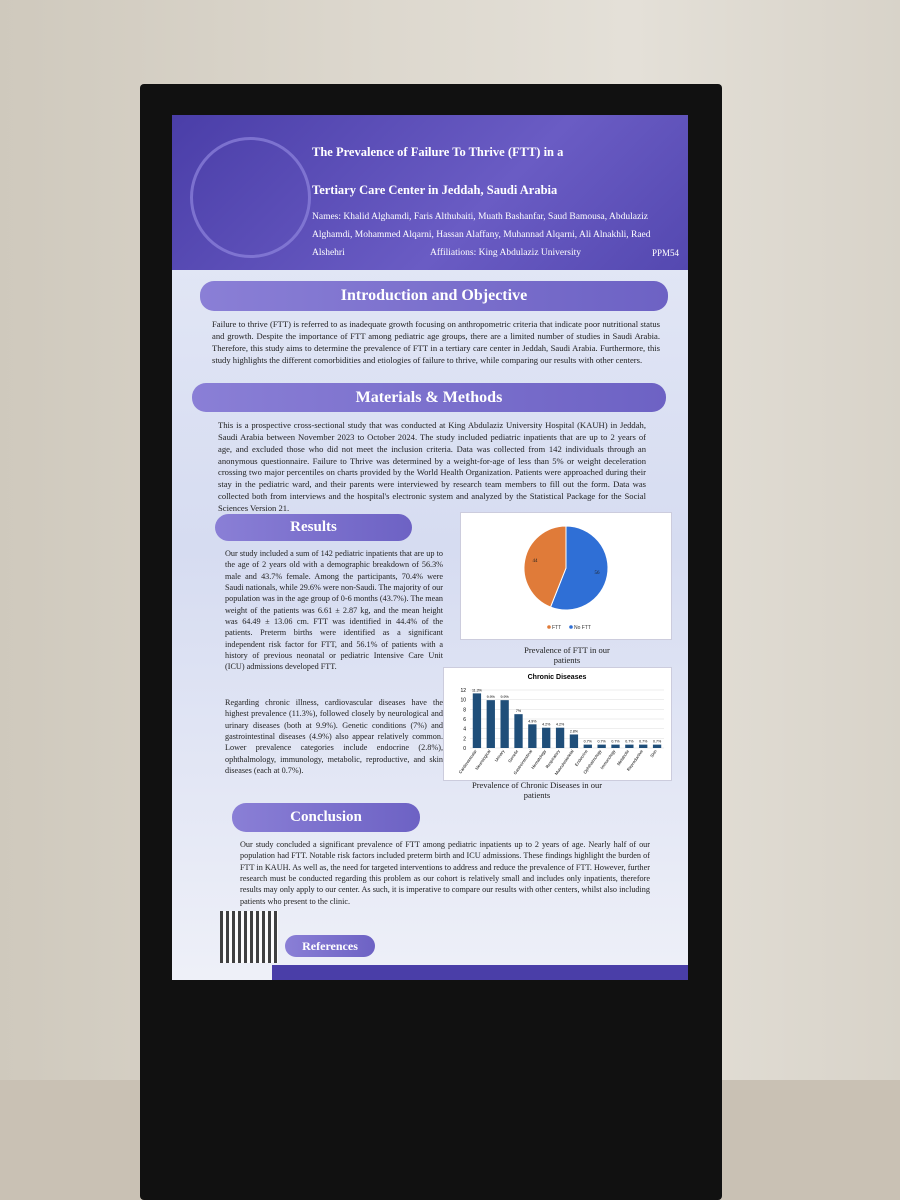  Describe the element at coordinates (623, 758) in the screenshot. I see `x-tick-label: Metabolic` at that location.